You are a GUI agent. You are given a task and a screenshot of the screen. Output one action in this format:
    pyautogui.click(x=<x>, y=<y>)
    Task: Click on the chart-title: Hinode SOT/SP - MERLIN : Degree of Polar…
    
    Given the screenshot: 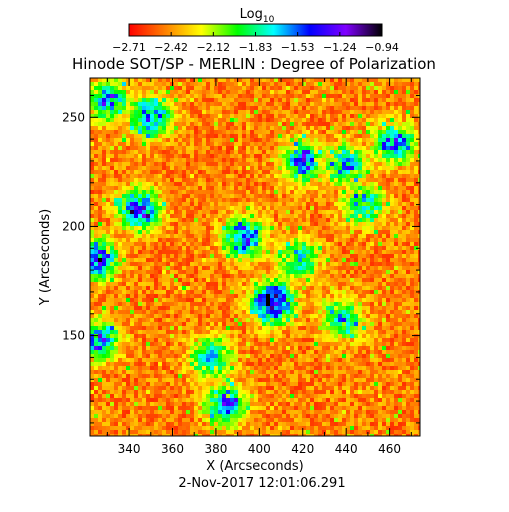 What is the action you would take?
    pyautogui.click(x=254, y=64)
    